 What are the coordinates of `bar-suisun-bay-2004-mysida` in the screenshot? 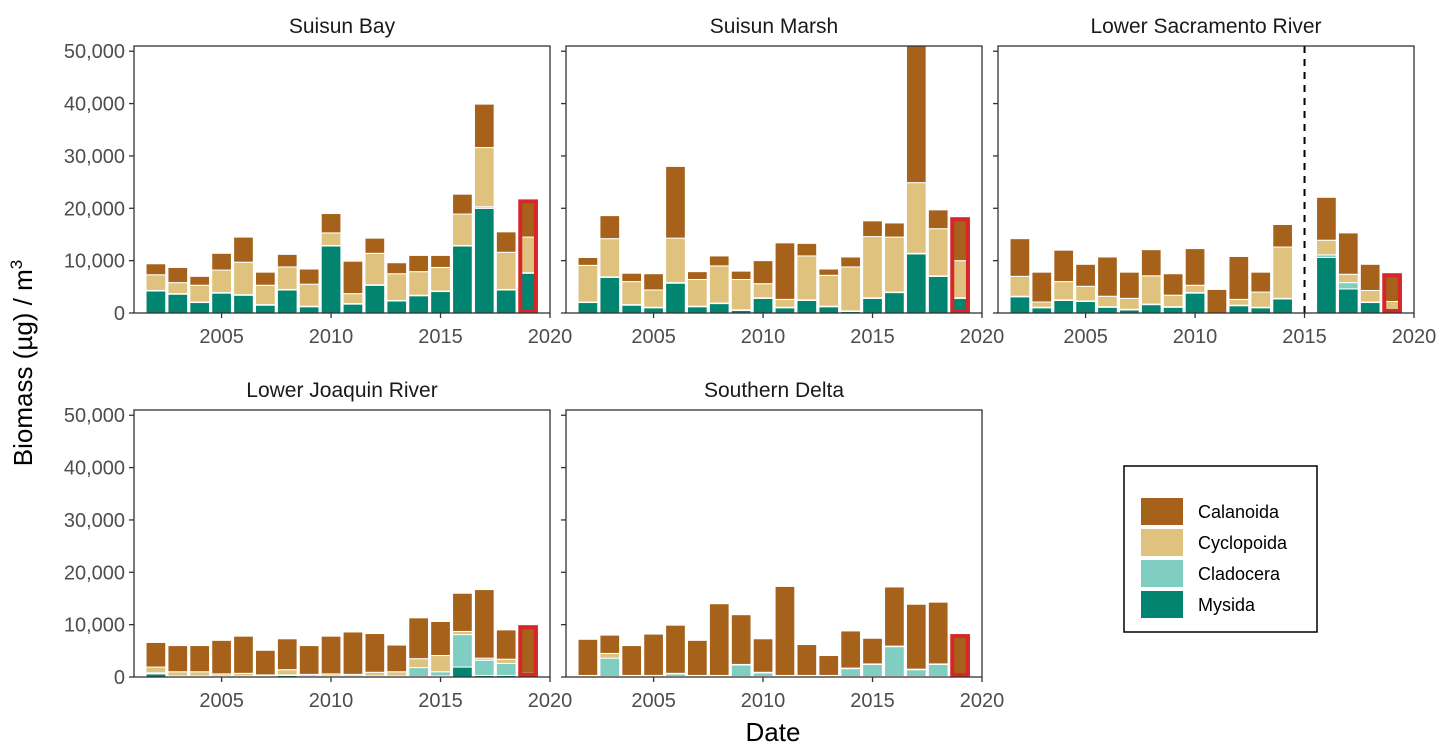 It's located at (200, 307).